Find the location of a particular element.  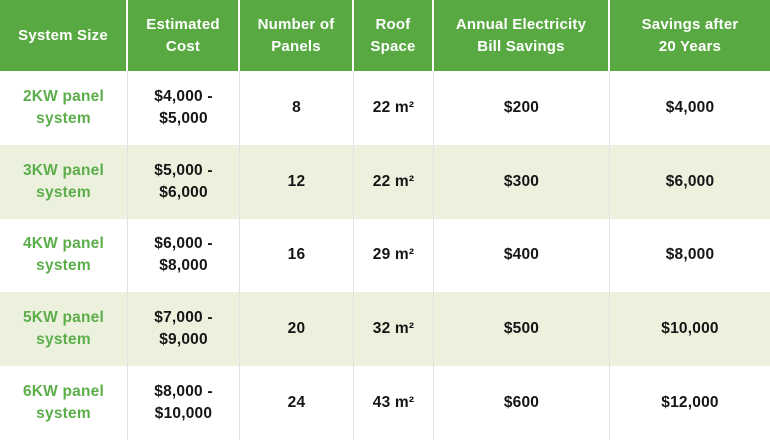

number-of-panels-cell: 12 is located at coordinates (297, 181).